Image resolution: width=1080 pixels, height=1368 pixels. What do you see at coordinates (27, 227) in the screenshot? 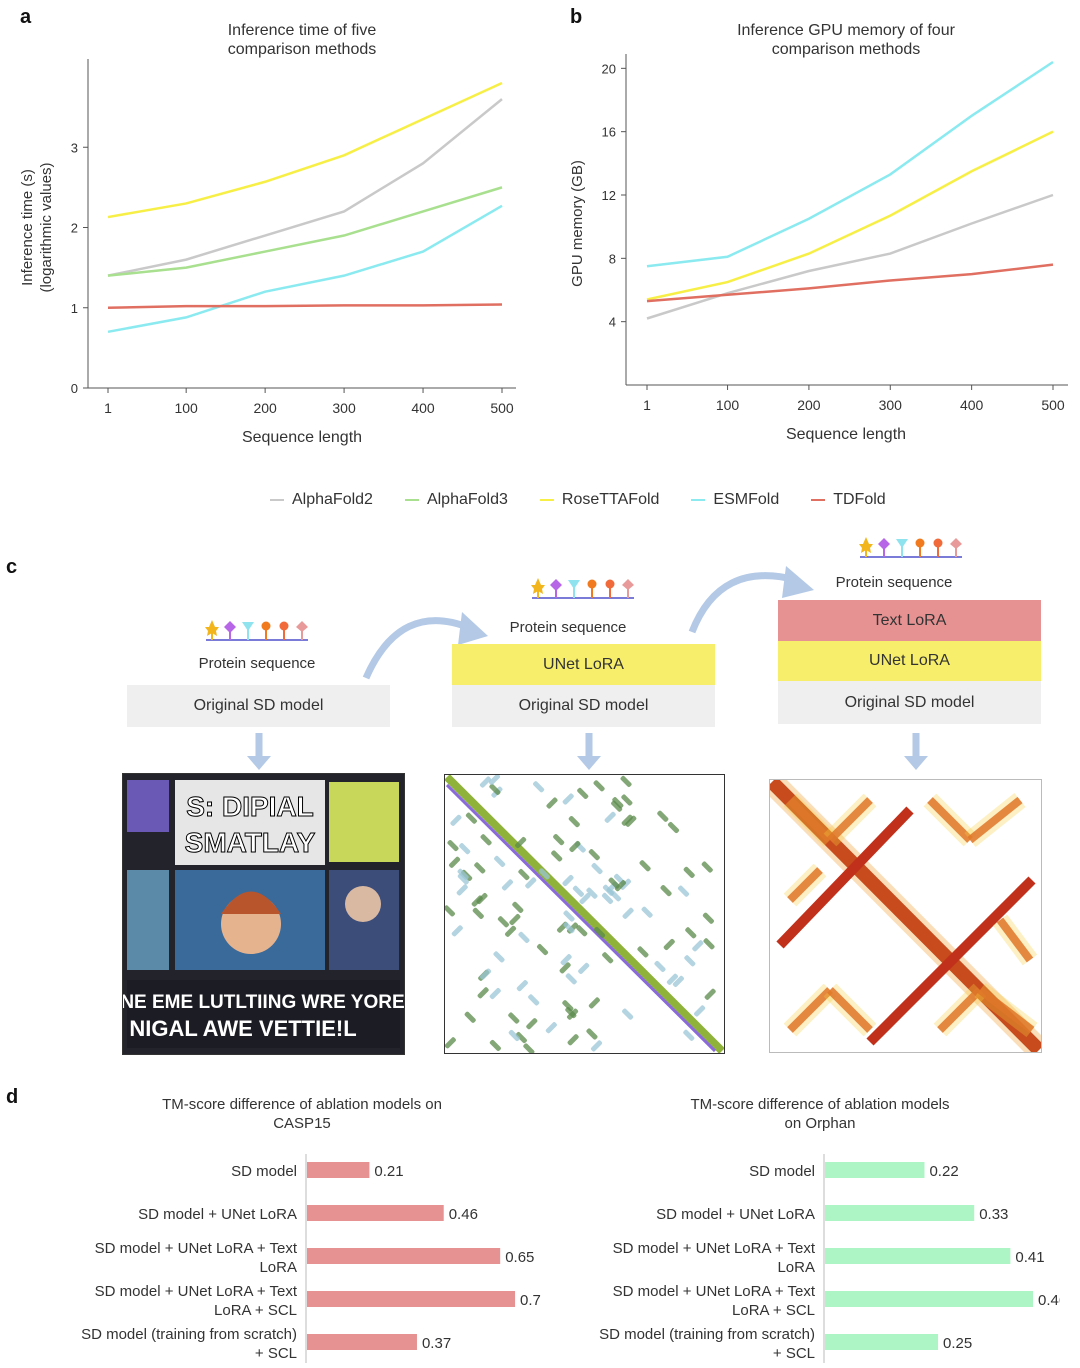
I see `time-y-axis-label-0: Inference time (s)` at bounding box center [27, 227].